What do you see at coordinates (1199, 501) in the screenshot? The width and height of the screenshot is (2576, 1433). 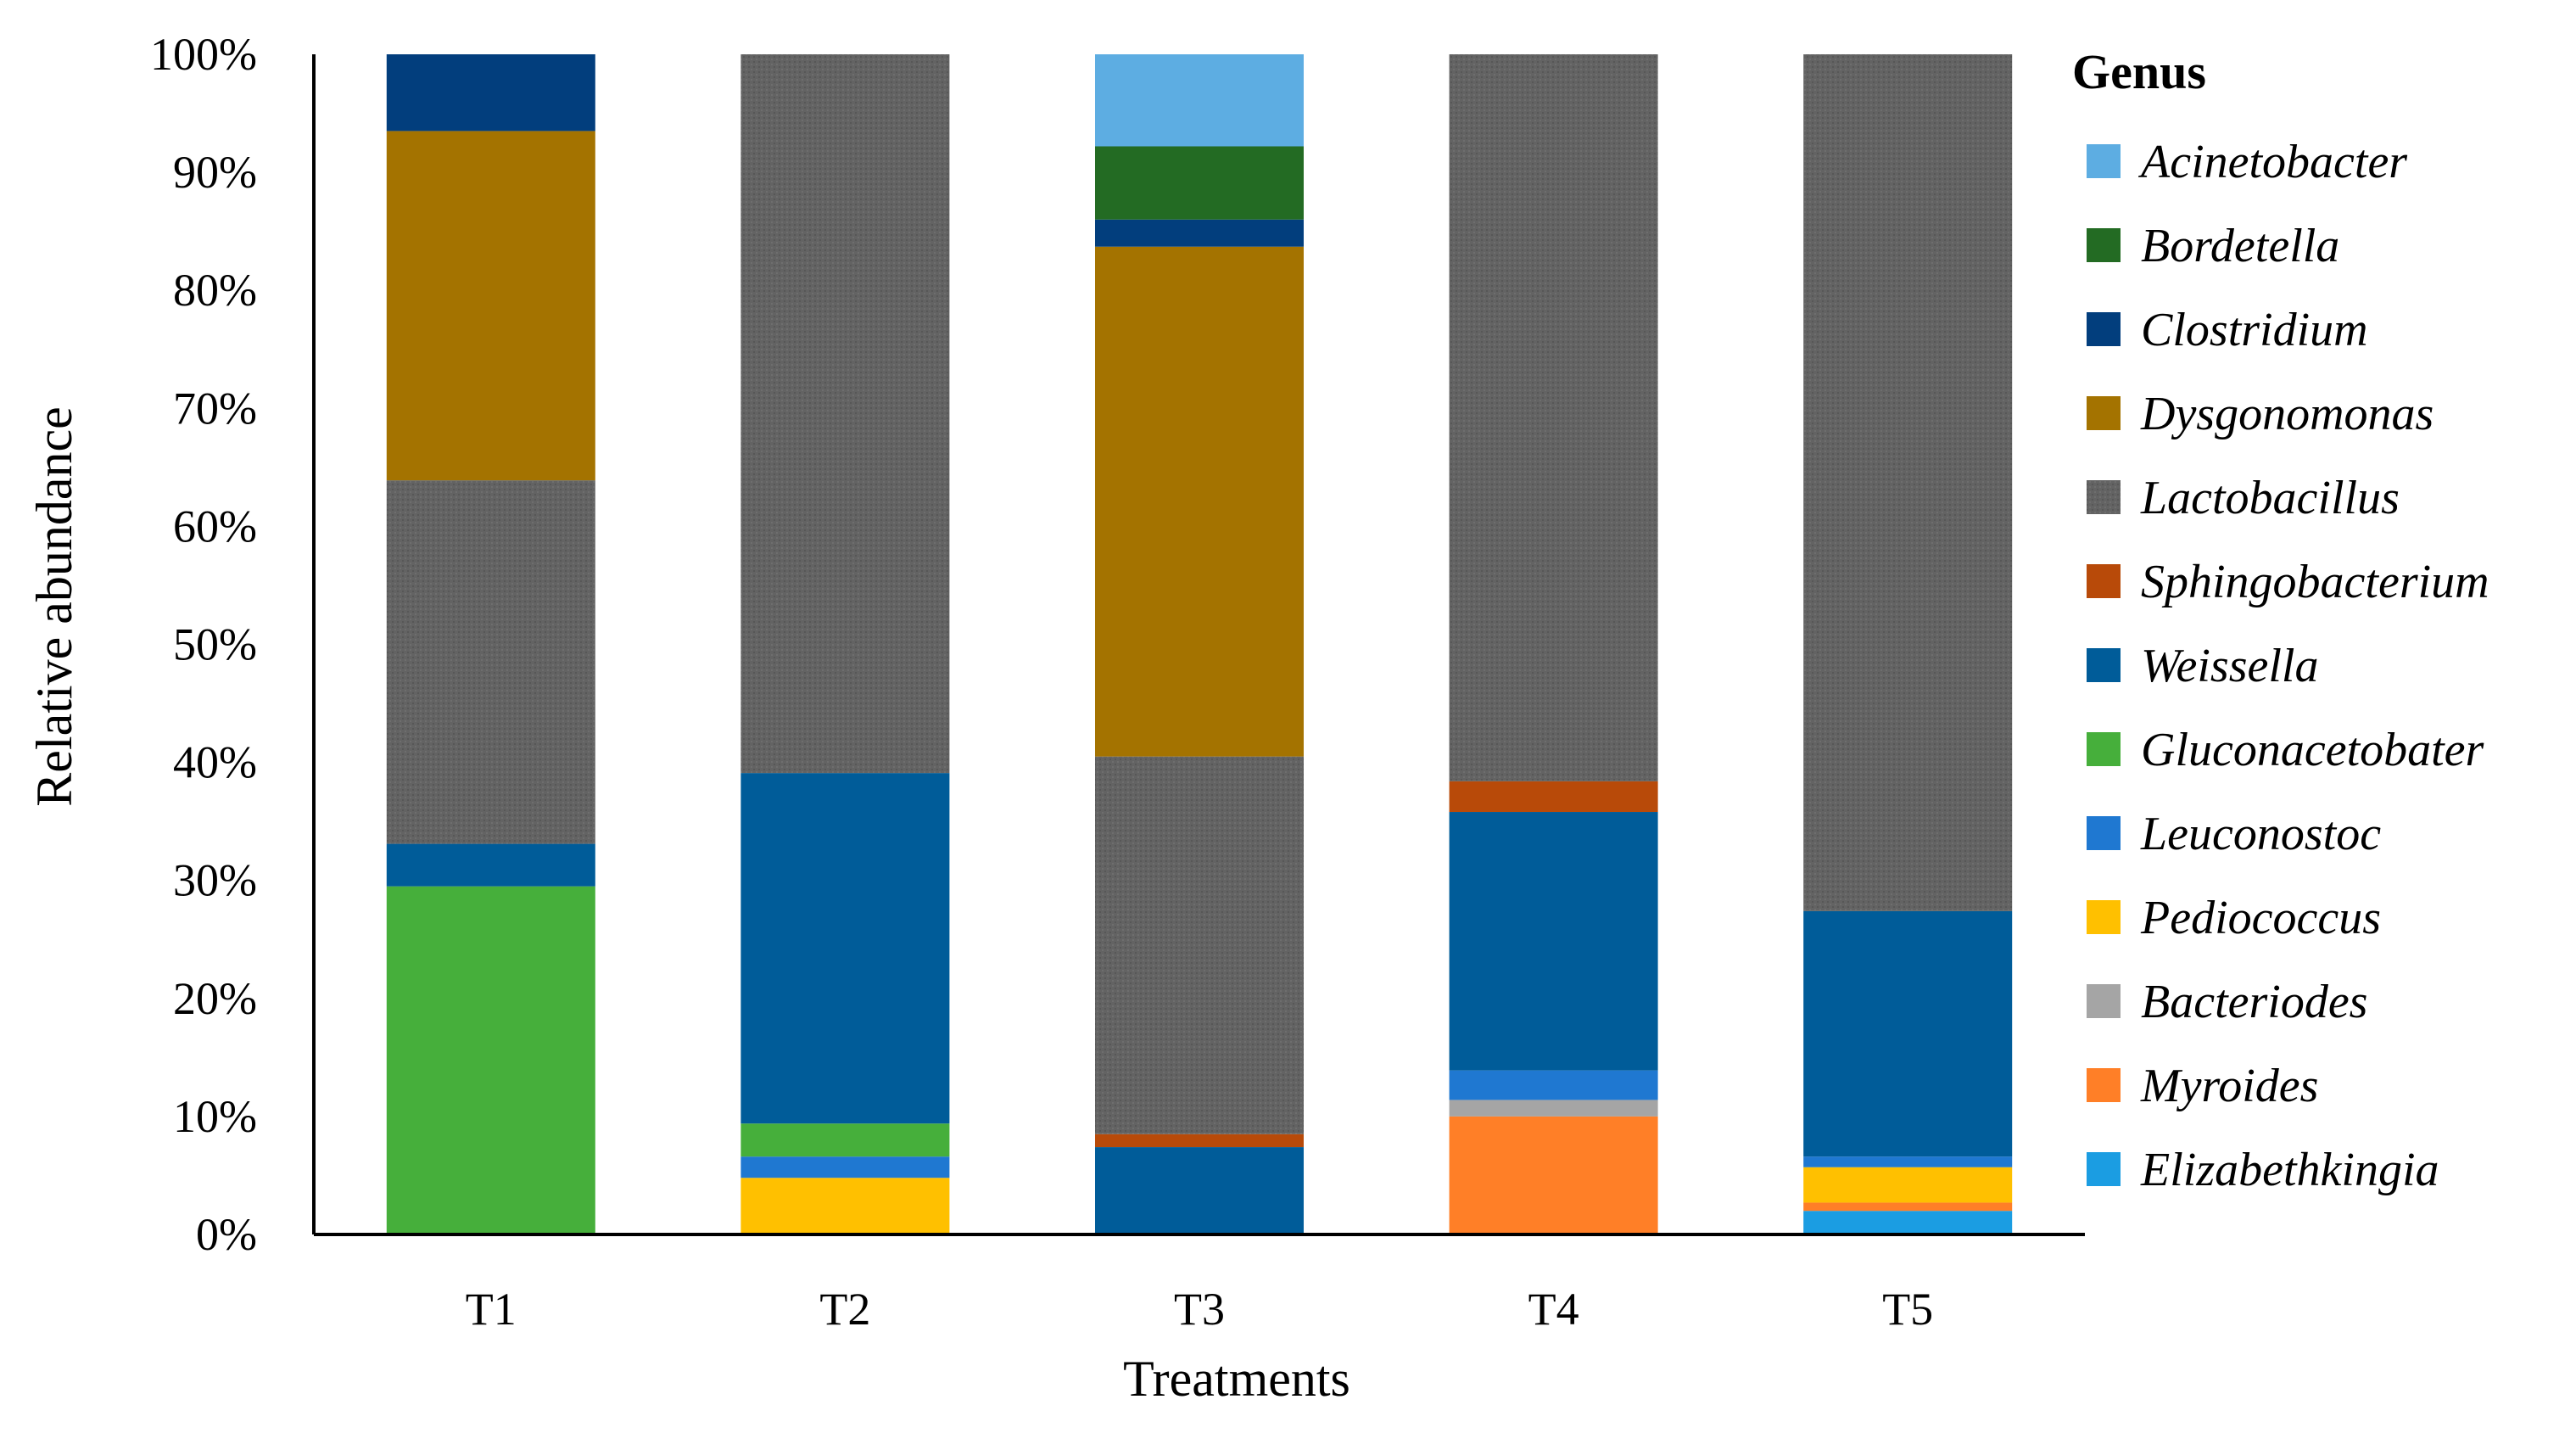 I see `bar-segment-t3-dysgonomonas` at bounding box center [1199, 501].